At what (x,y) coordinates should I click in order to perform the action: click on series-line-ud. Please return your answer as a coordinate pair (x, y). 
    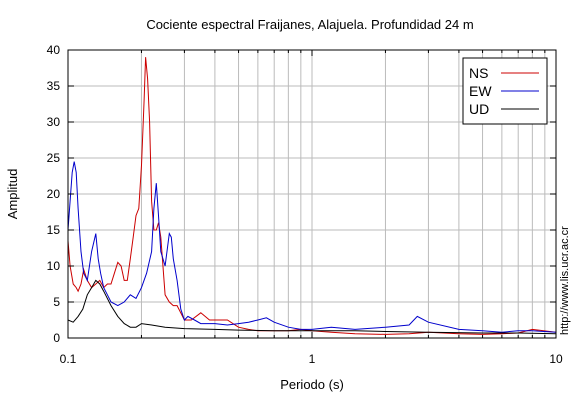
    Looking at the image, I should click on (312, 307).